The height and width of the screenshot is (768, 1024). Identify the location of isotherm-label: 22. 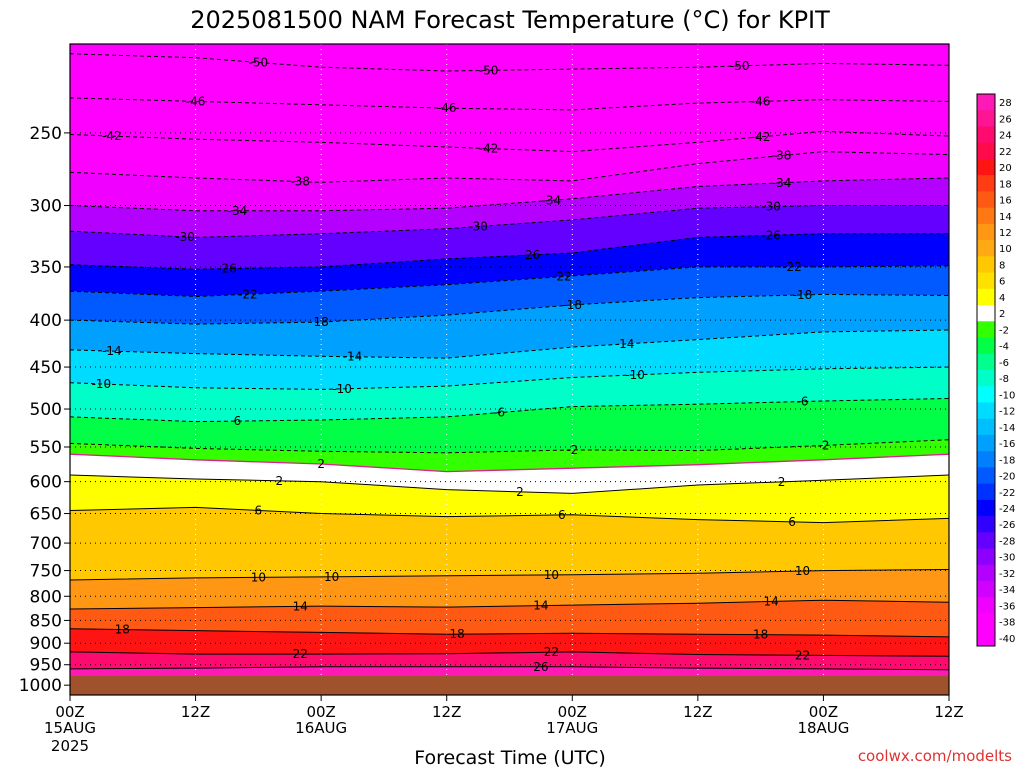
(300, 654).